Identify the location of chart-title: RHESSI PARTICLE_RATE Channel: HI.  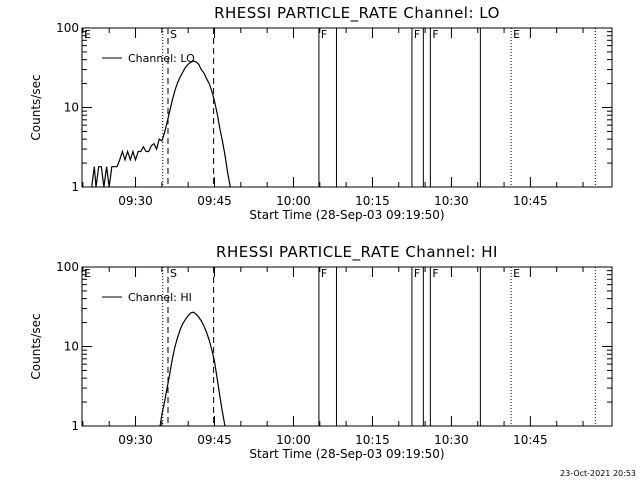
(357, 252).